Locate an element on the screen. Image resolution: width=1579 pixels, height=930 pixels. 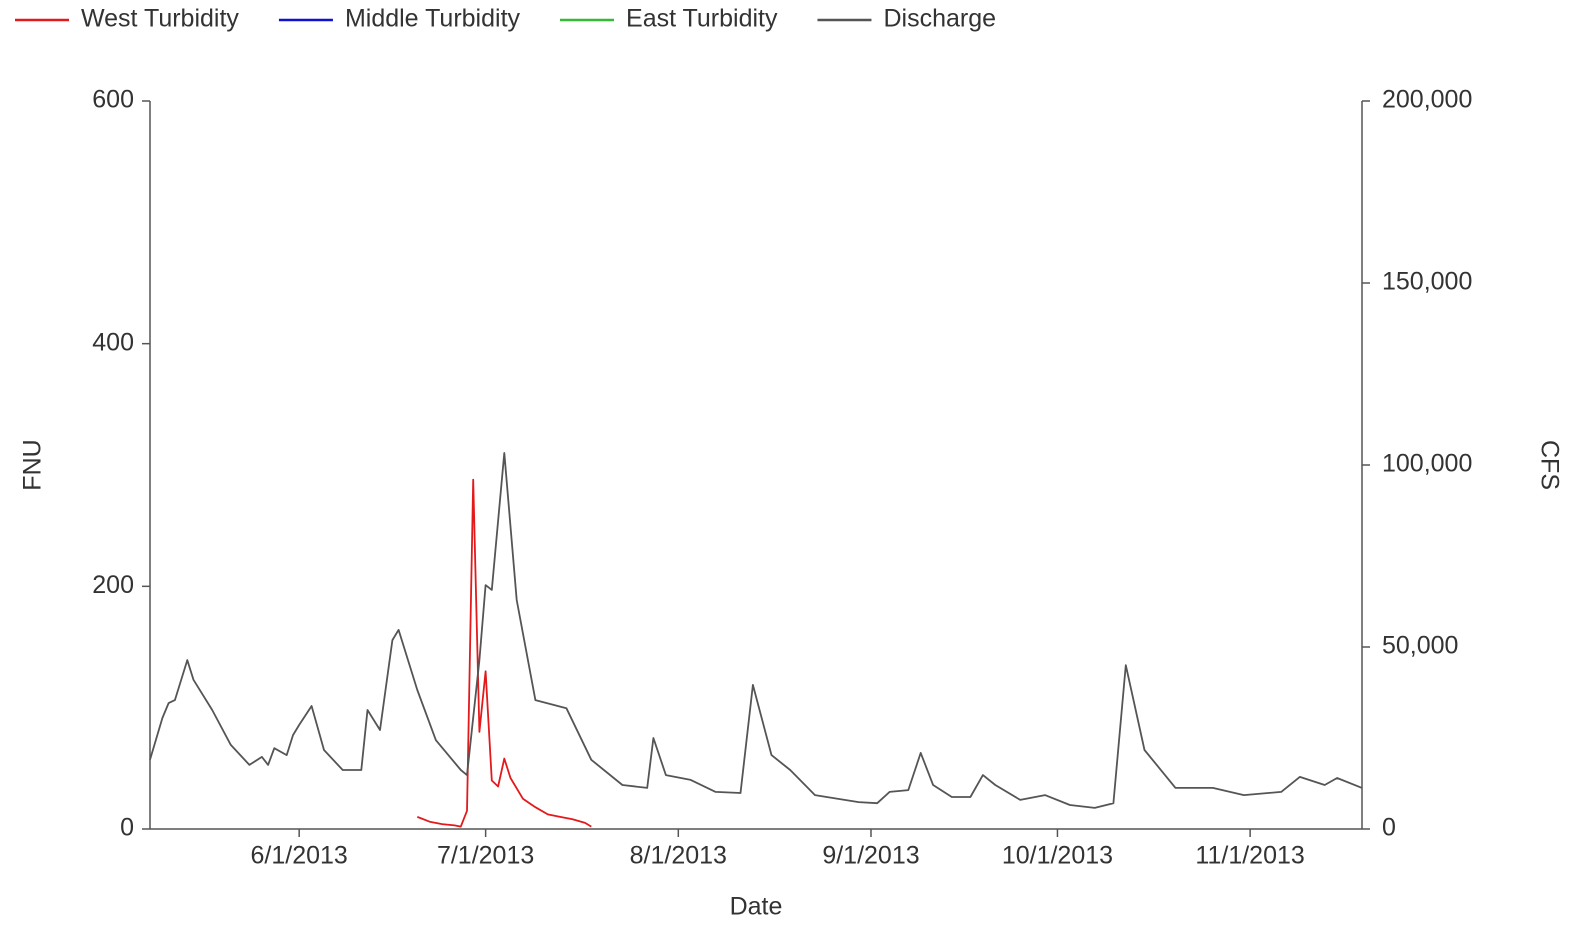
x-tick-label: 11/1/2013 is located at coordinates (1249, 856).